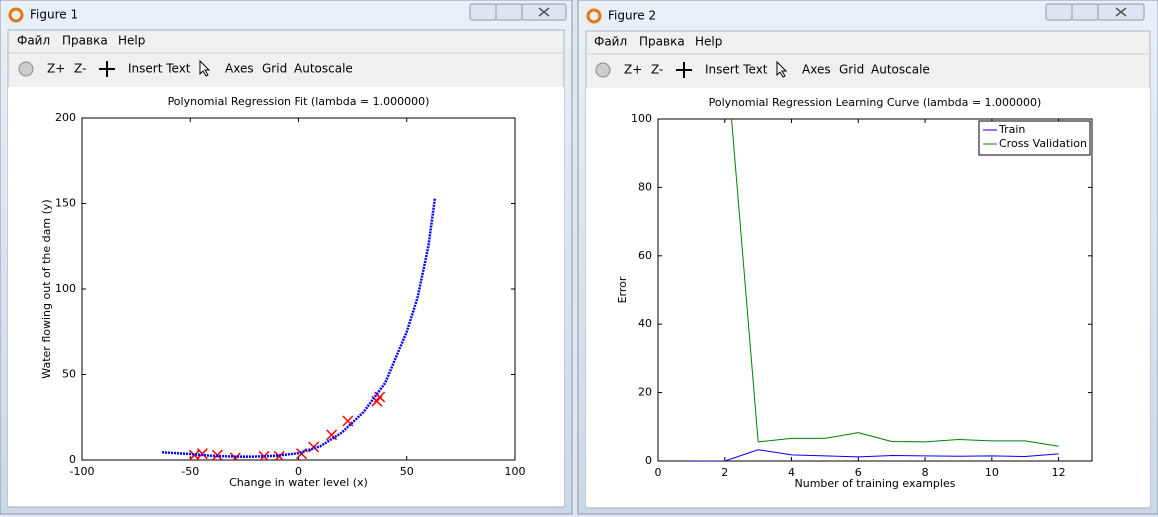 Image resolution: width=1158 pixels, height=517 pixels. Describe the element at coordinates (925, 472) in the screenshot. I see `x-tick-label: 8` at that location.